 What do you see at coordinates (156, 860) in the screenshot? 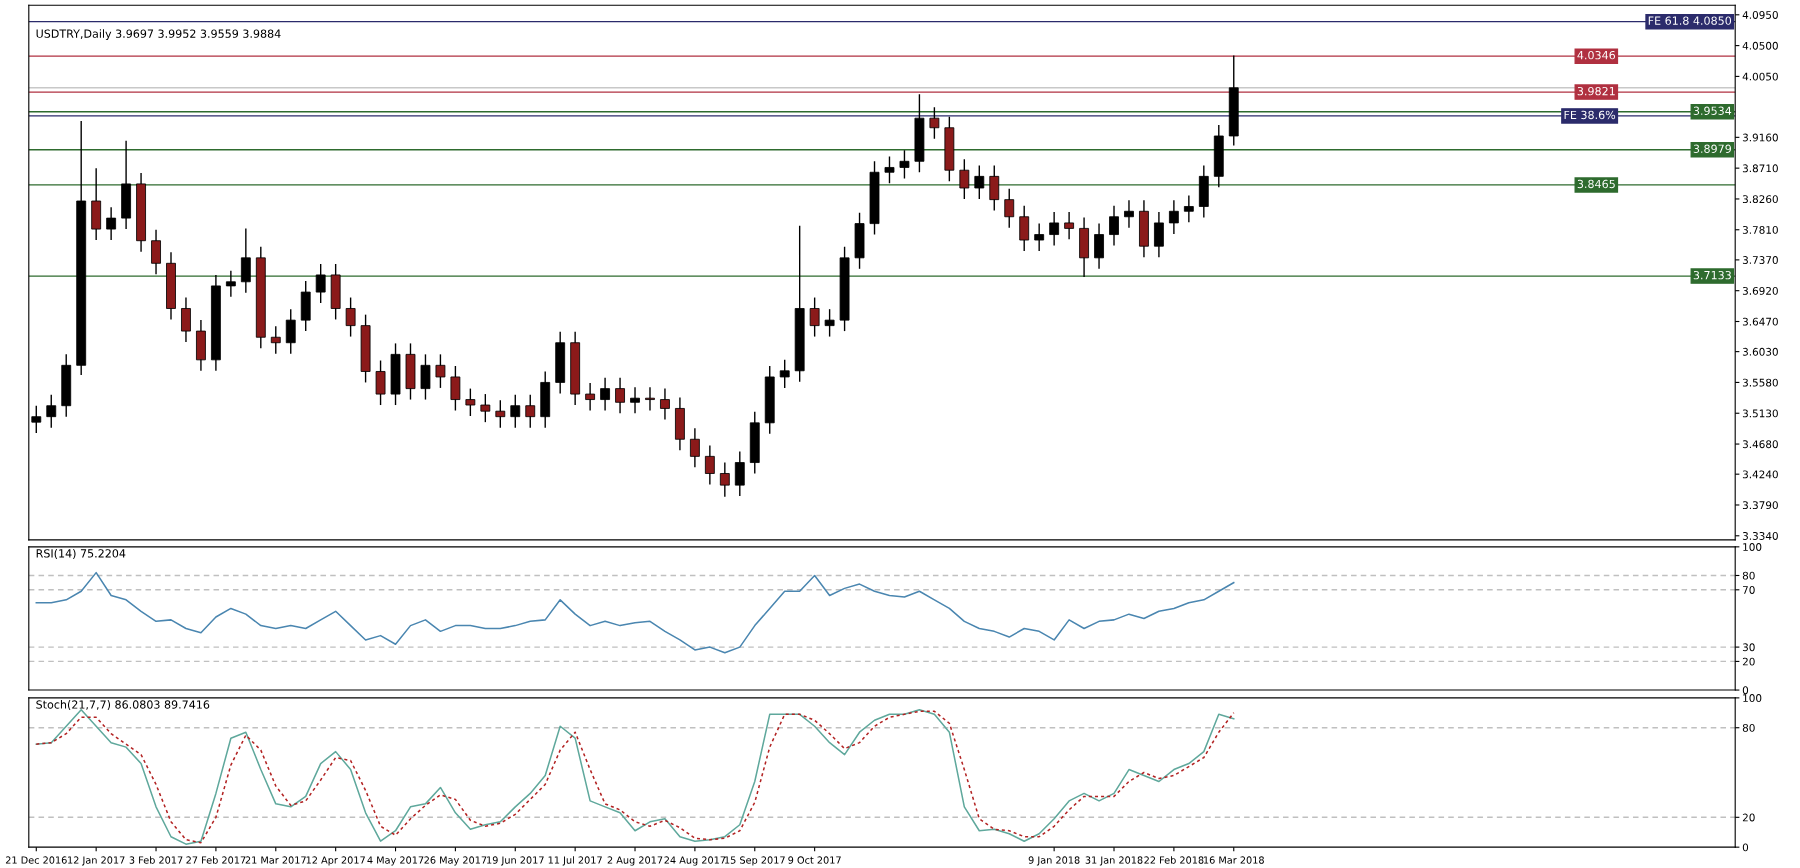
I see `x-tick-label: 3 Feb 2017` at bounding box center [156, 860].